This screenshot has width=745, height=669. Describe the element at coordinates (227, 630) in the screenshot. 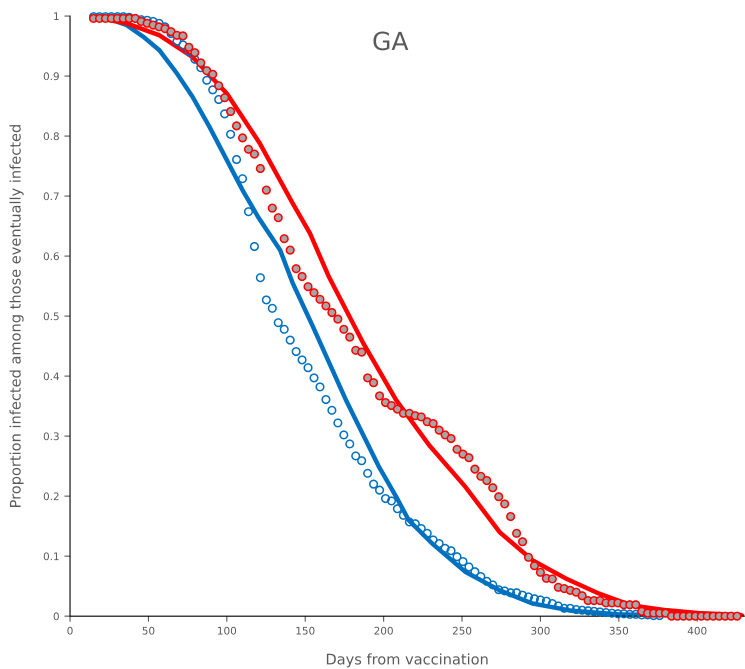

I see `x-tick-label: 100` at that location.